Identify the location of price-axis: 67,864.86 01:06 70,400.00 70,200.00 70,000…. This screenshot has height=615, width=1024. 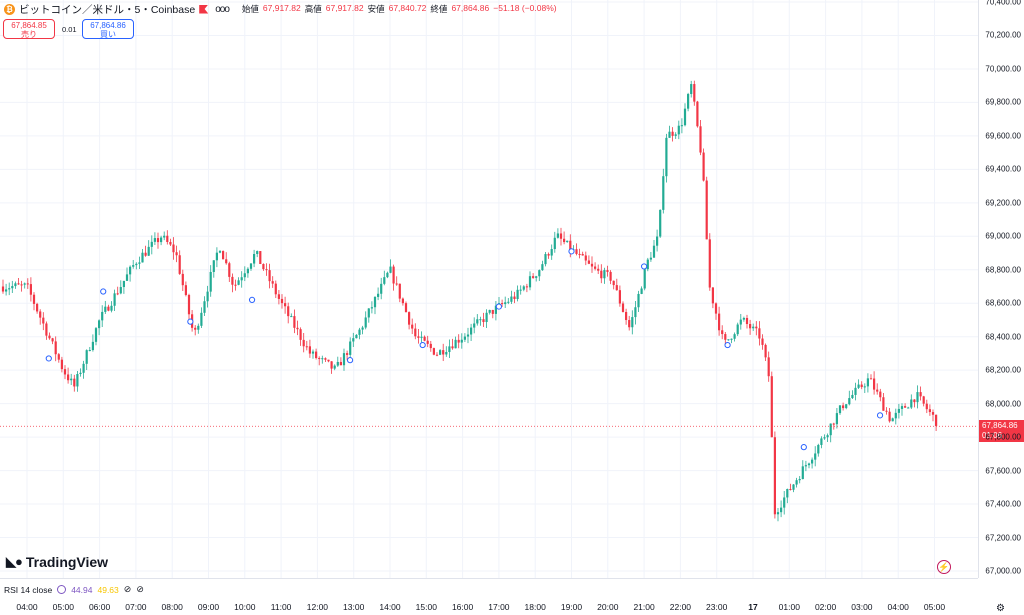
(1001, 289).